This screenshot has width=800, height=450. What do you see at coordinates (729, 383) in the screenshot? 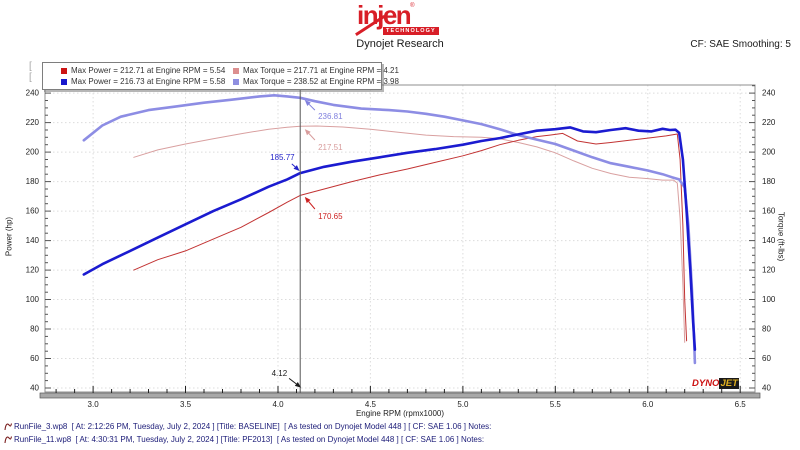
I see `dynojet-watermark-jet: JET` at bounding box center [729, 383].